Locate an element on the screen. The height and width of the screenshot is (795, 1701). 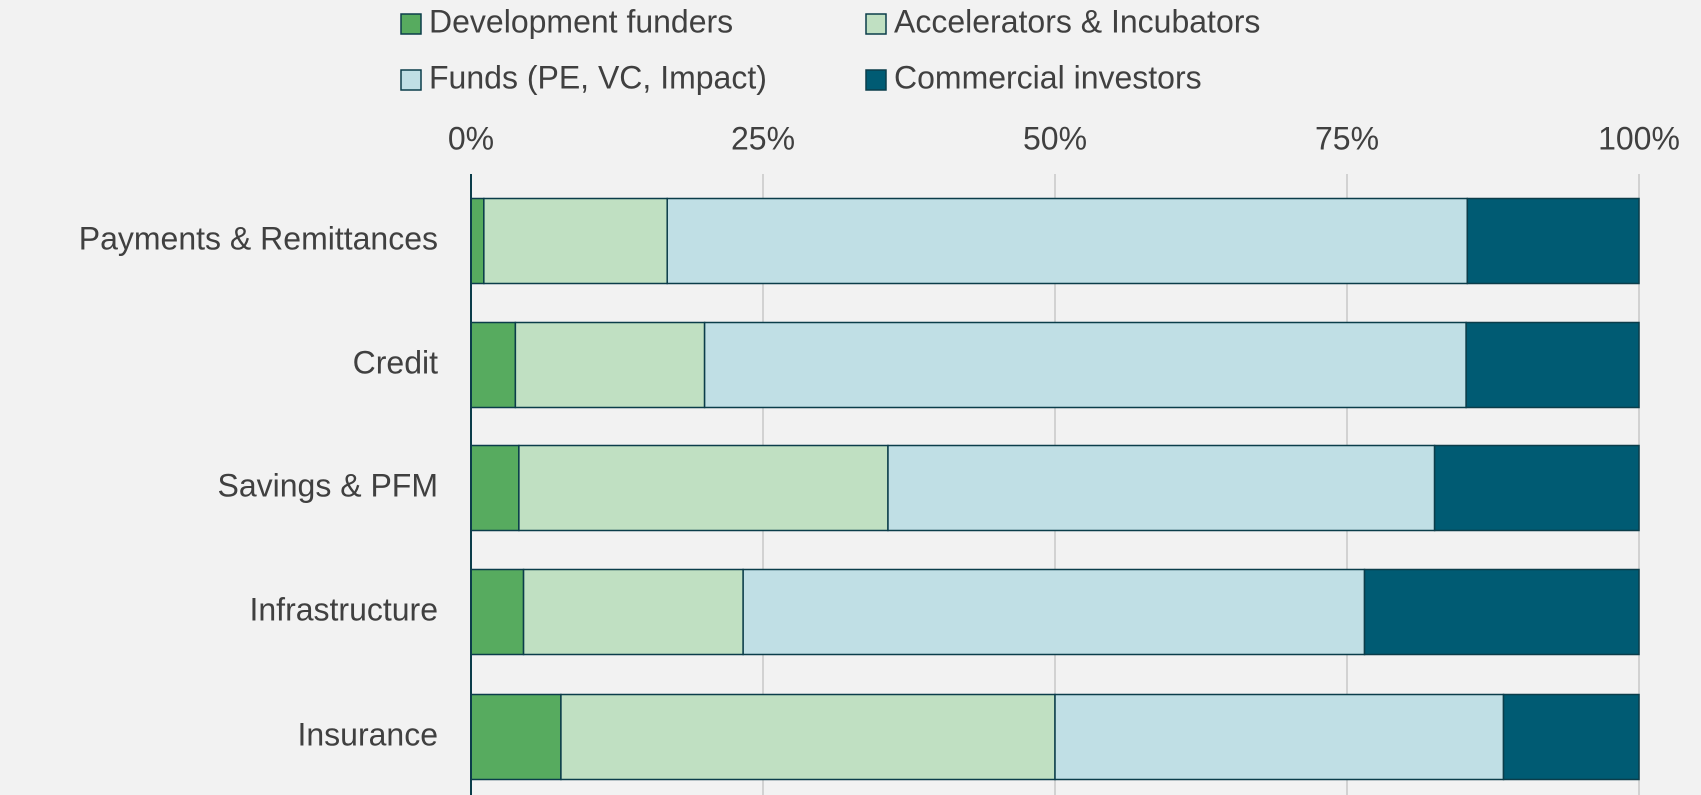
x-tick-label: 100% is located at coordinates (1639, 138).